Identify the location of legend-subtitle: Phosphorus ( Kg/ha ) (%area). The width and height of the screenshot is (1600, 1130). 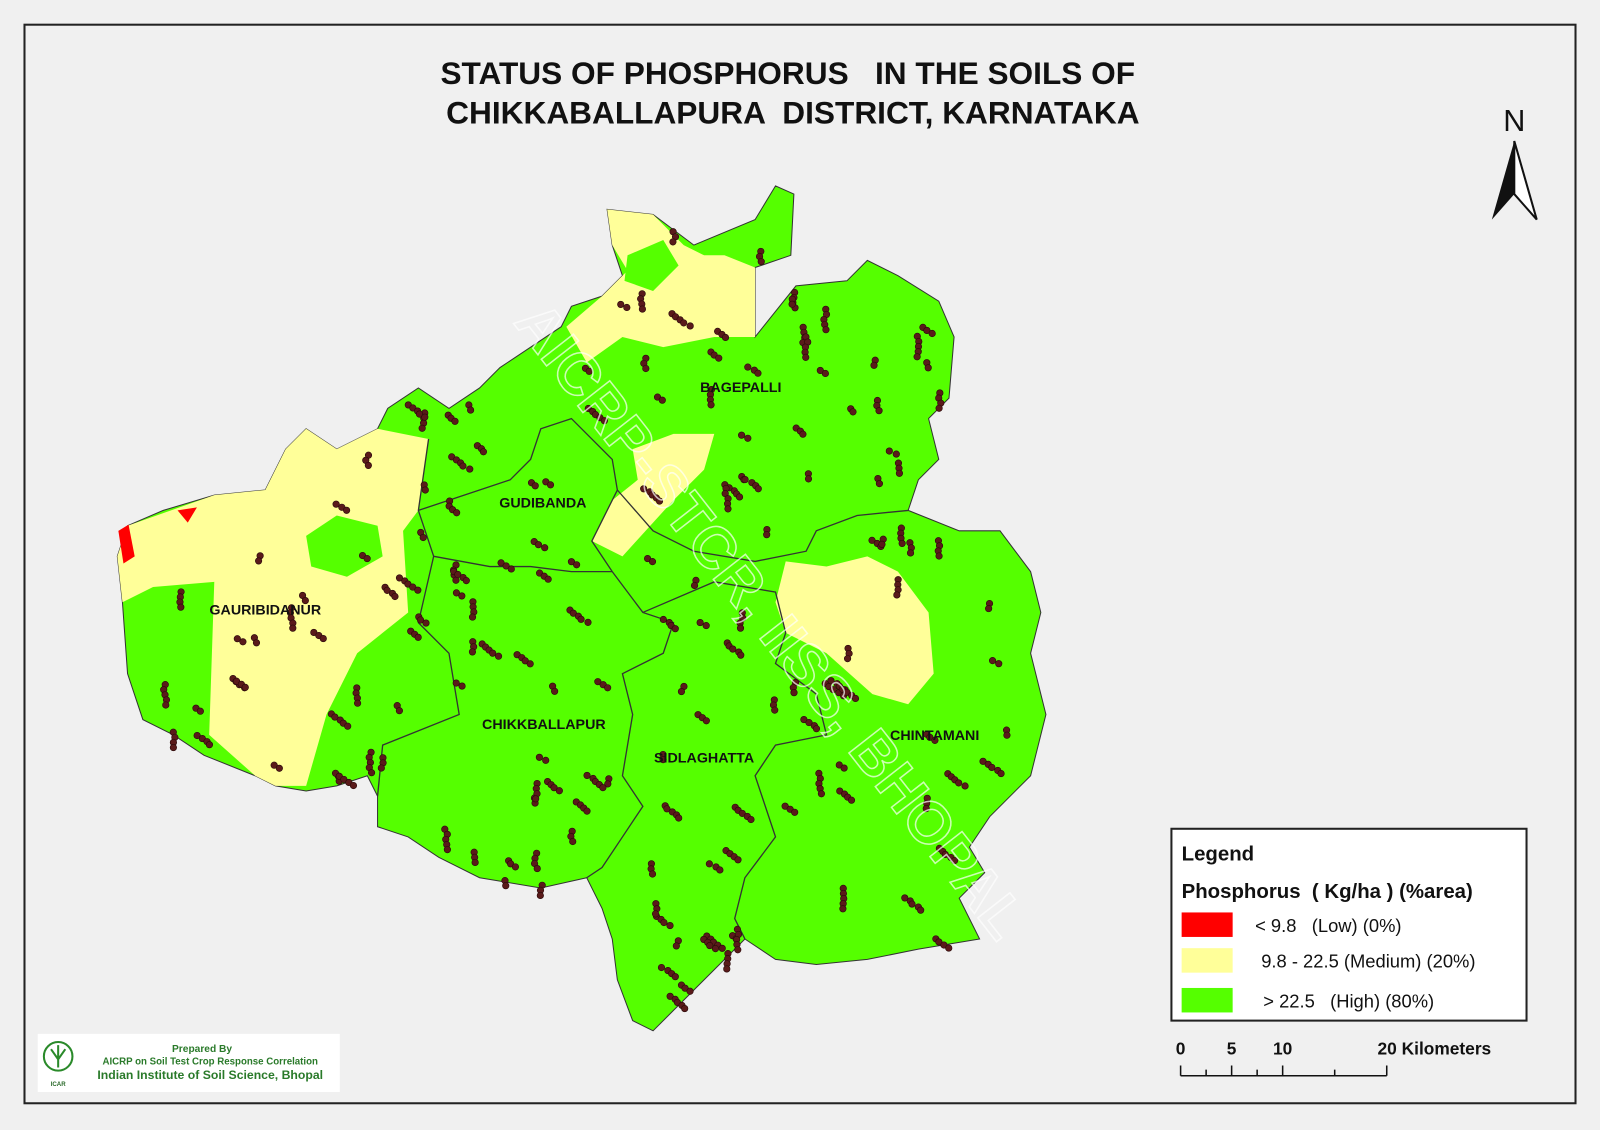
(1327, 892).